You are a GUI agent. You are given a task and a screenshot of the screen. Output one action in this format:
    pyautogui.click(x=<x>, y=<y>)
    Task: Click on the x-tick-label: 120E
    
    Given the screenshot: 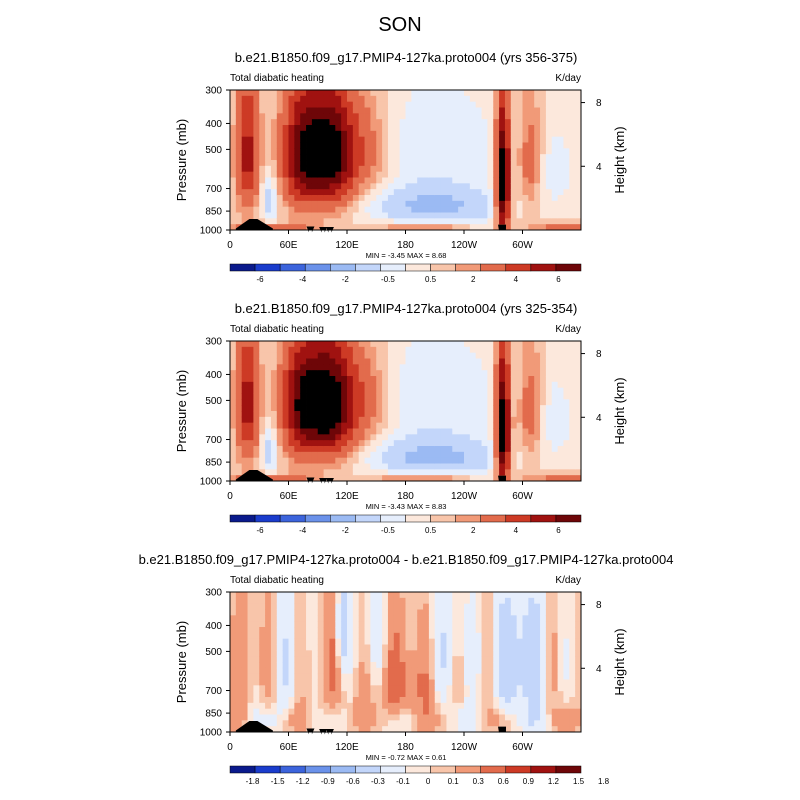 What is the action you would take?
    pyautogui.click(x=347, y=496)
    